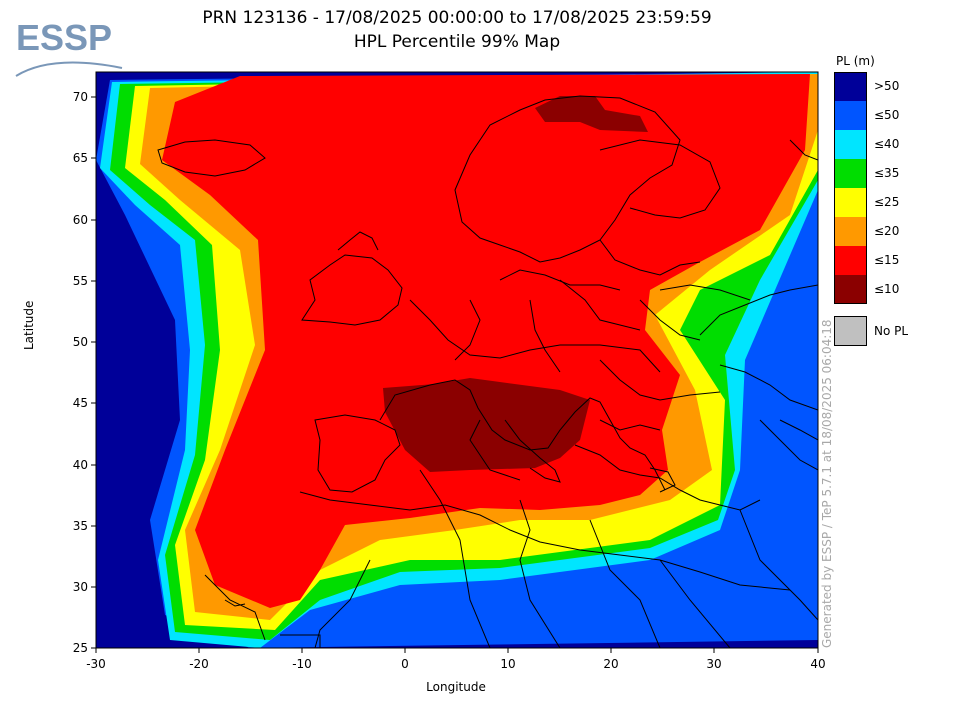 This screenshot has width=960, height=720. What do you see at coordinates (84, 372) in the screenshot?
I see `y-axis: 25 30 35 40 45 50 55 60 65 70` at bounding box center [84, 372].